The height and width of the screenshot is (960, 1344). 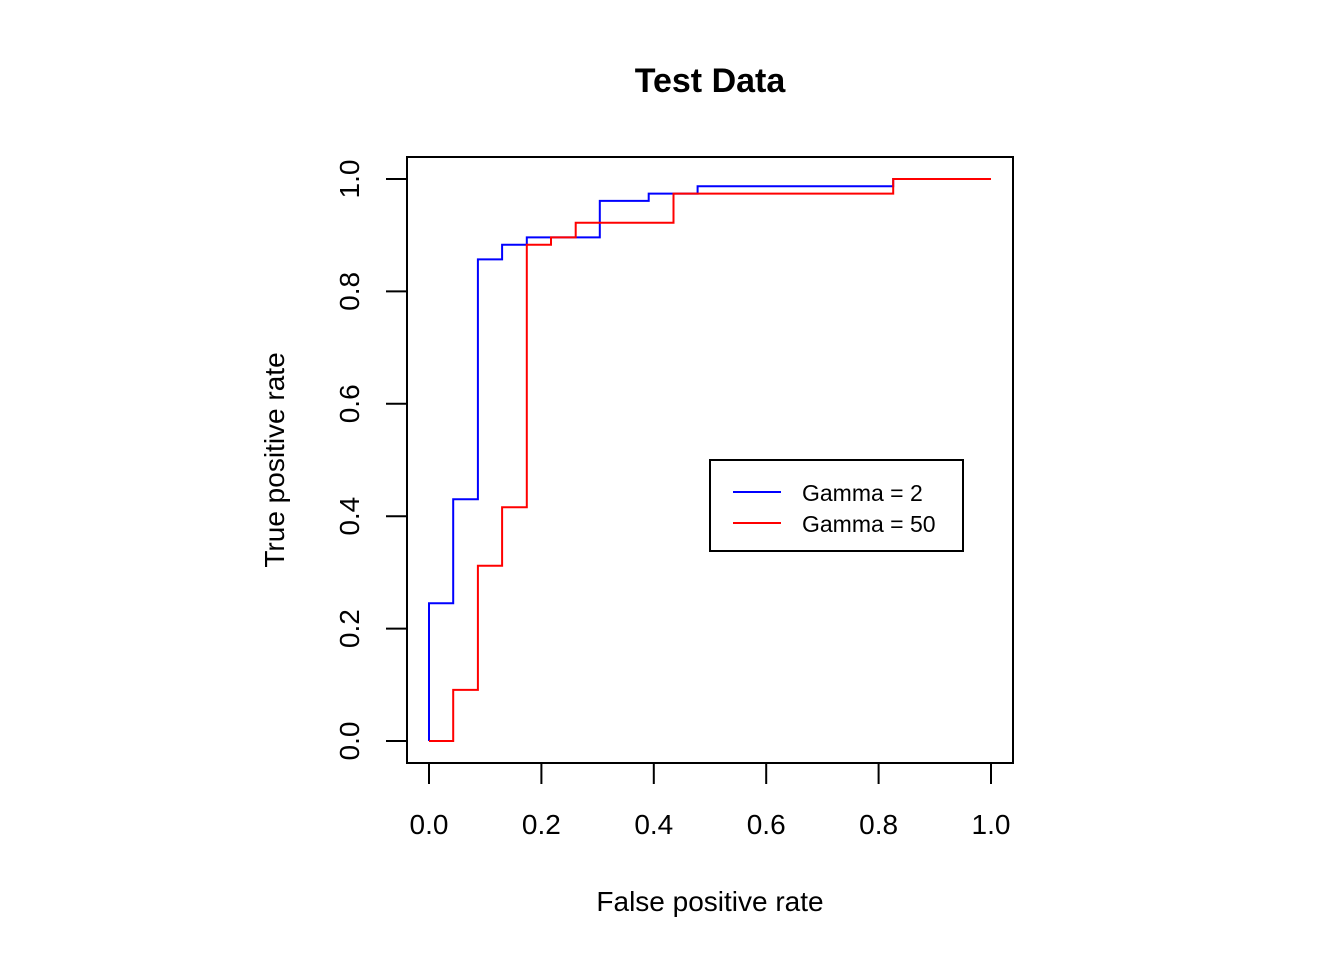 I want to click on legend-label-2: Gamma = 50, so click(x=869, y=524).